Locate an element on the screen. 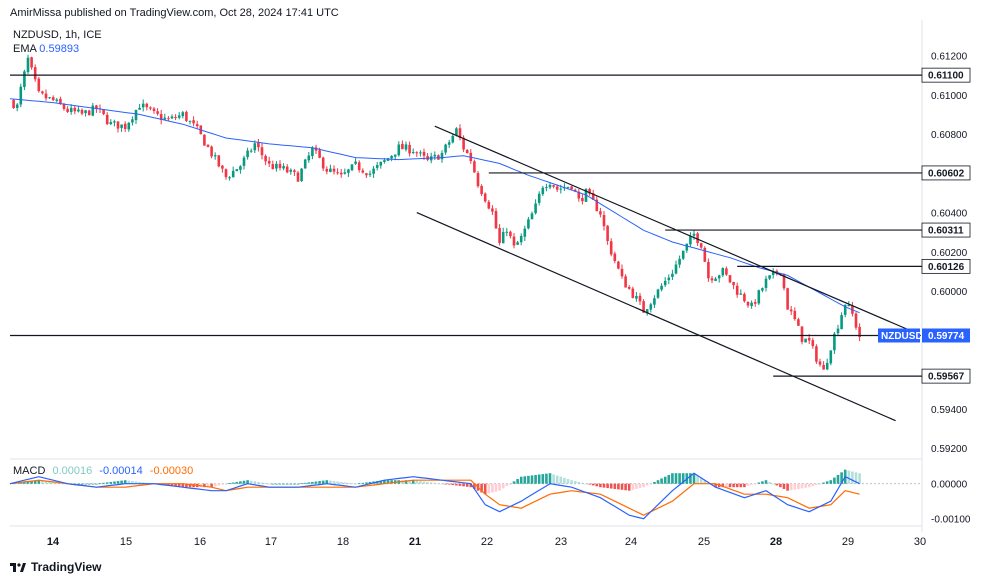  time-tick-label: 15 is located at coordinates (126, 542).